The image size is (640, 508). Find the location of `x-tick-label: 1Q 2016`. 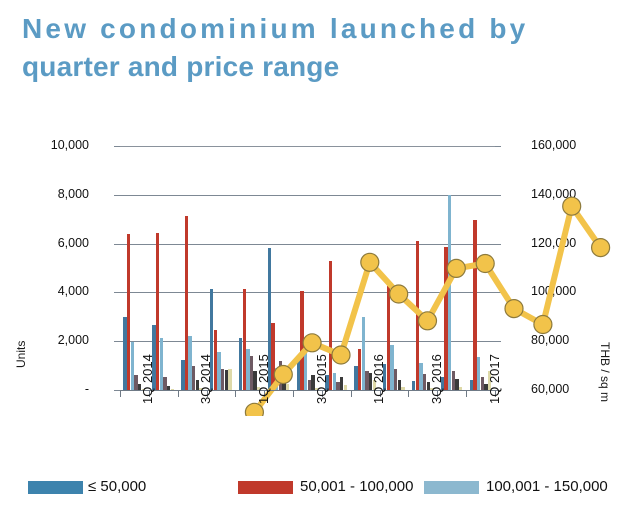

x-tick-label: 1Q 2016 is located at coordinates (379, 379).